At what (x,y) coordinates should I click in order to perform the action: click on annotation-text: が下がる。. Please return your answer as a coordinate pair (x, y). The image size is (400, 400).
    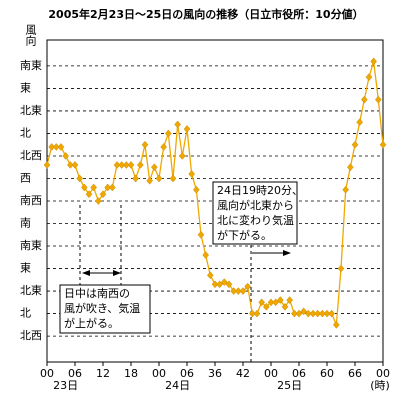
    Looking at the image, I should click on (244, 235).